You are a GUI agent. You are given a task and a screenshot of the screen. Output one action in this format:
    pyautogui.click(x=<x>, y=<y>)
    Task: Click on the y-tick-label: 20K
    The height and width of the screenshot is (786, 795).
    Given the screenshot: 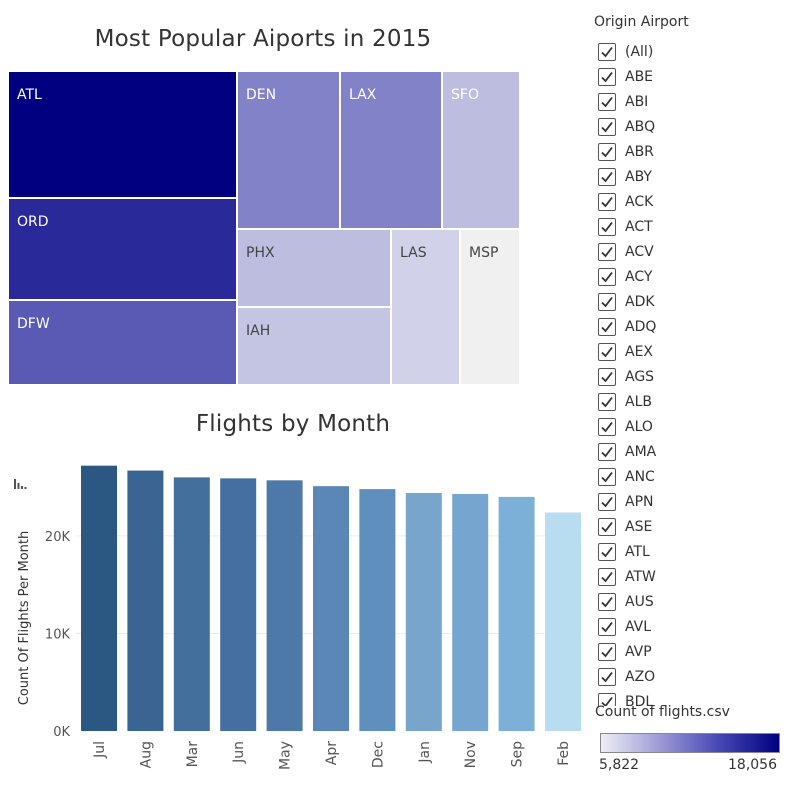 What is the action you would take?
    pyautogui.click(x=58, y=537)
    